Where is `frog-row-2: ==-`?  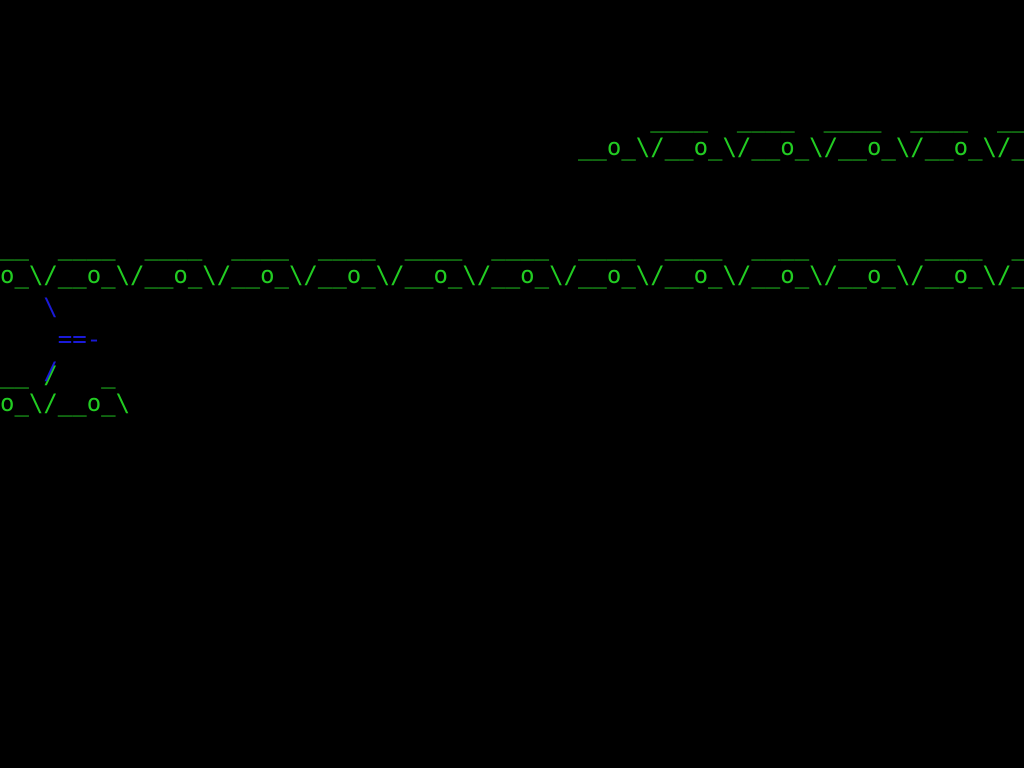
frog-row-2: ==- is located at coordinates (51, 339).